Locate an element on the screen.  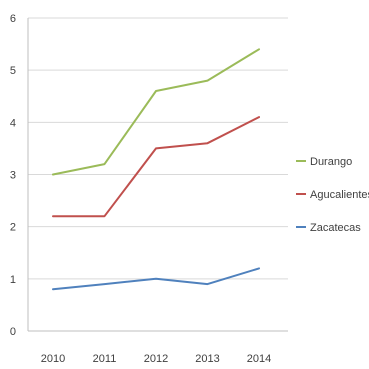
y-tick-label: 4 is located at coordinates (13, 123).